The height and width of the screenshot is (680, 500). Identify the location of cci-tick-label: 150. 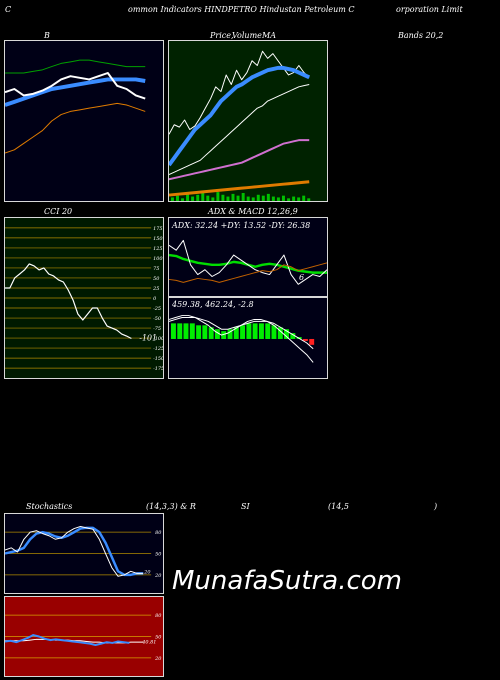
(157, 239).